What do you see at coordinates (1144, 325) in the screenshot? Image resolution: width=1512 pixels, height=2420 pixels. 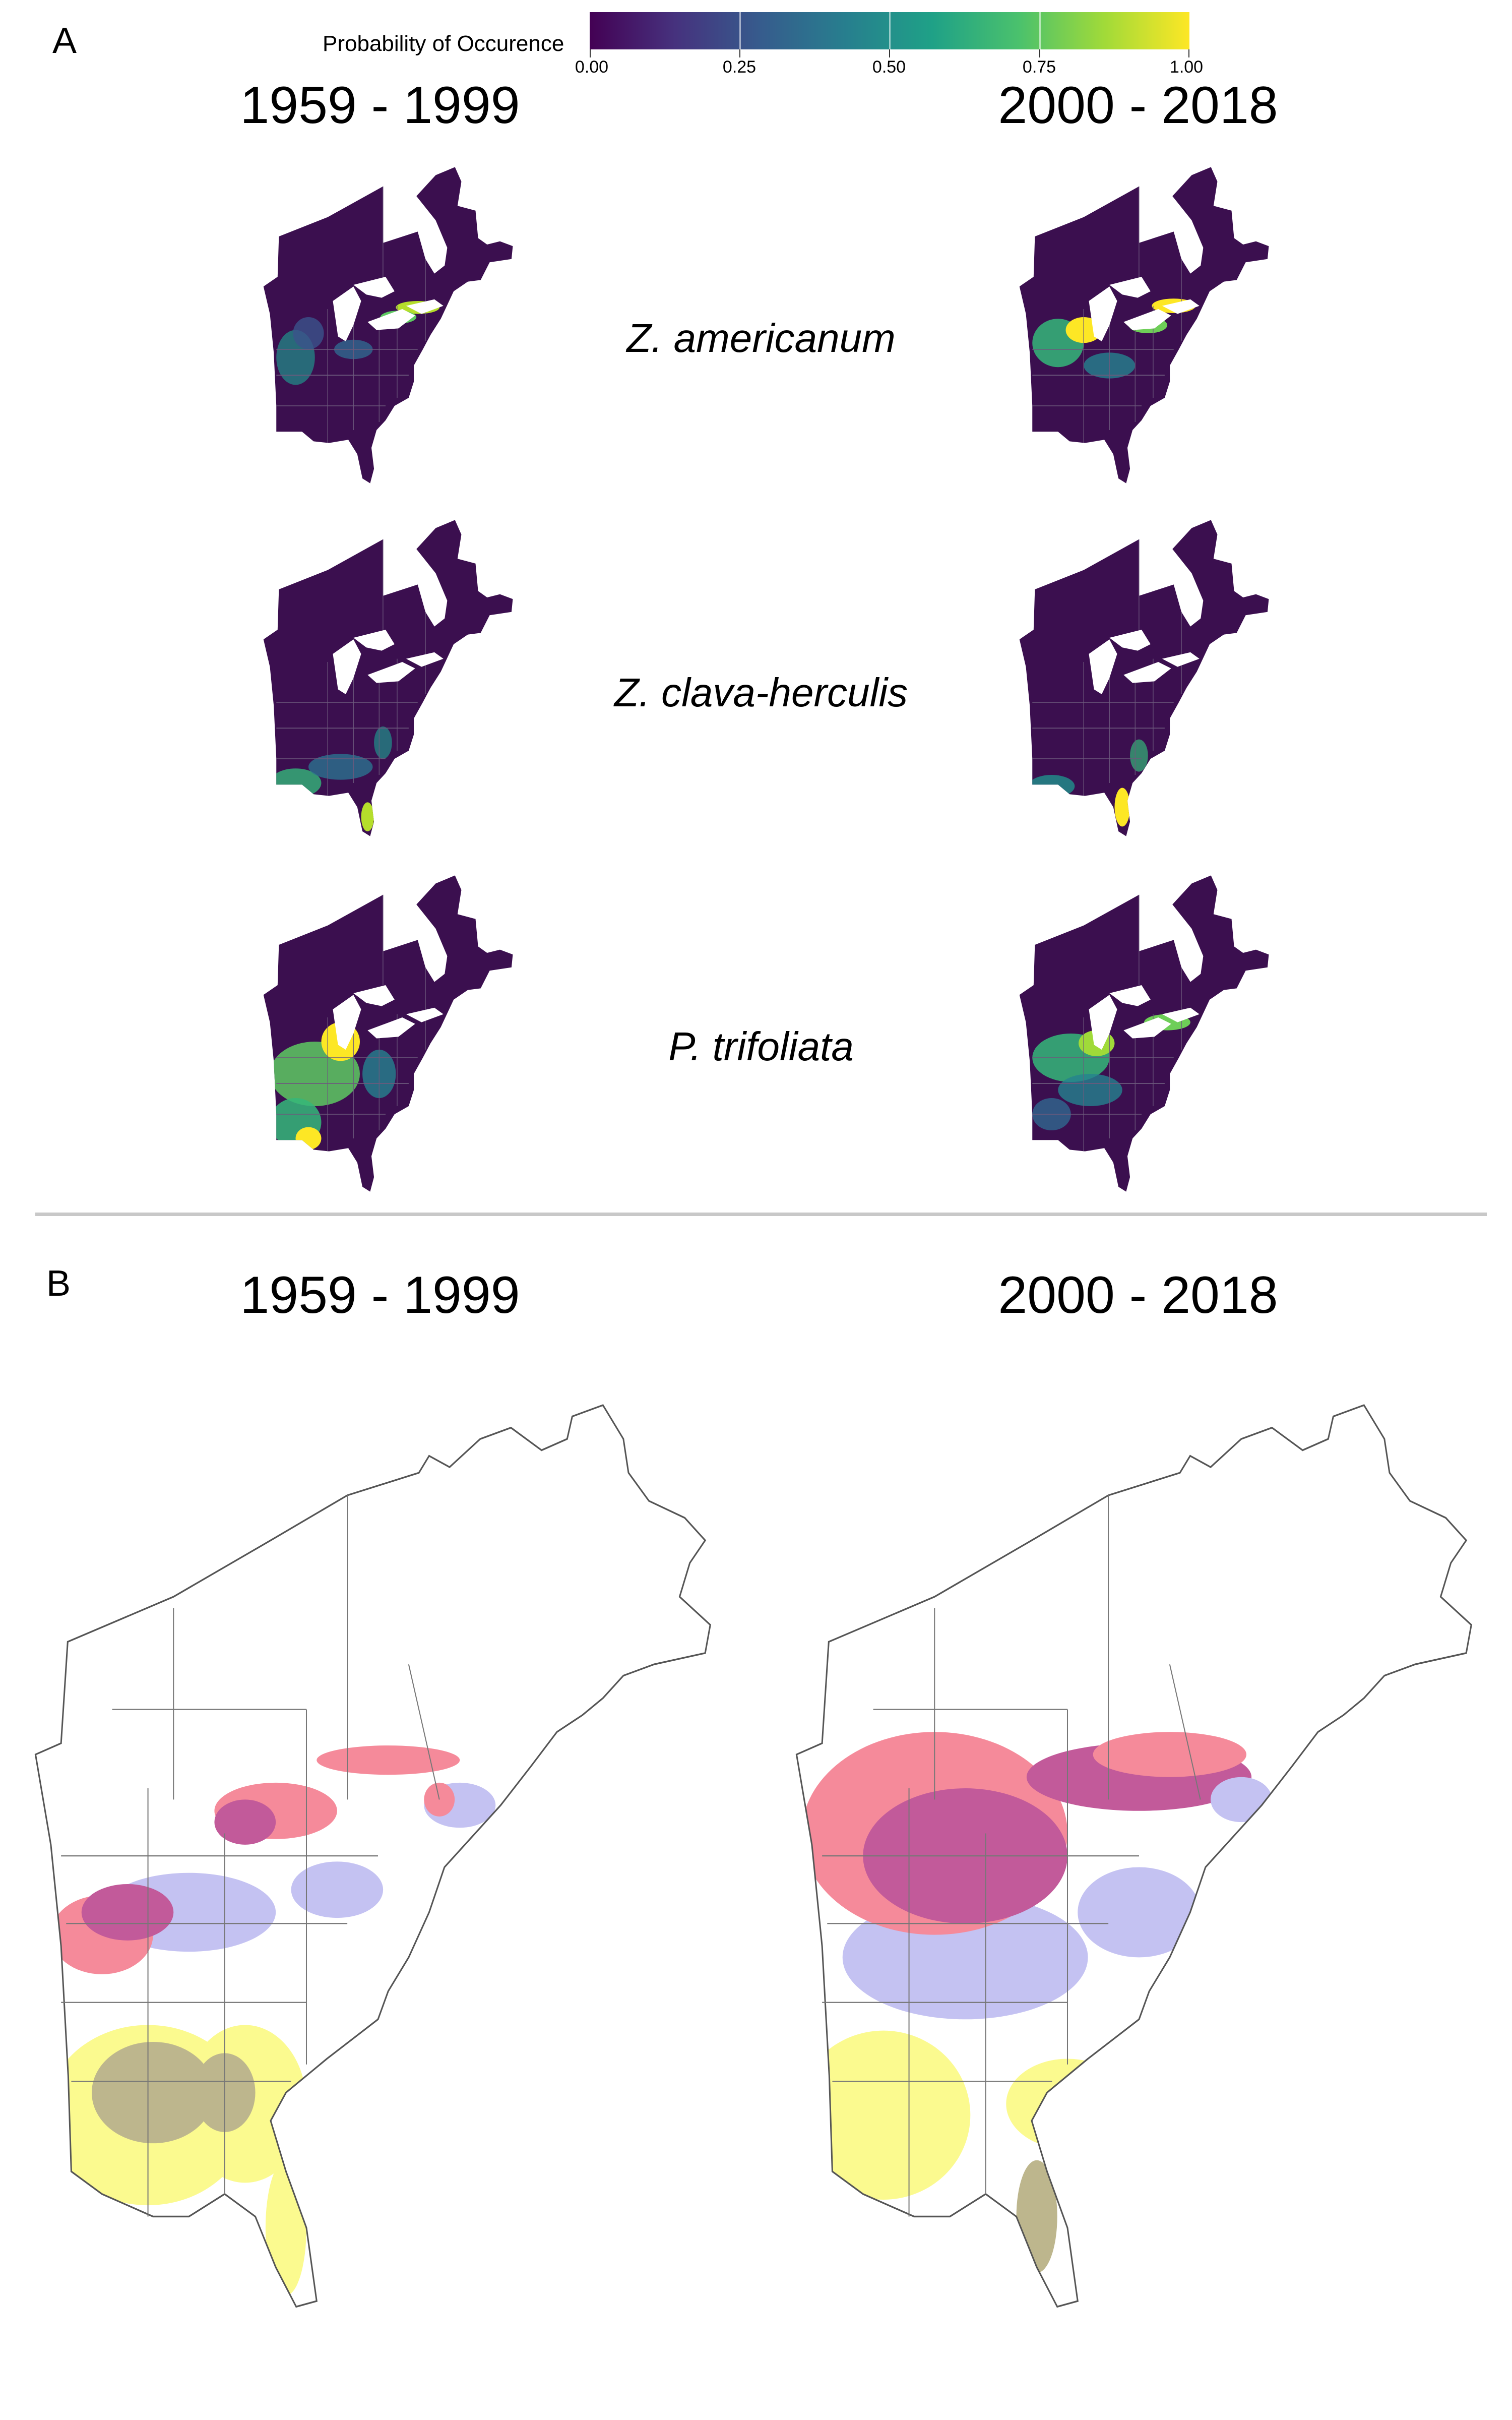 I see `map-z-americanum-recent` at bounding box center [1144, 325].